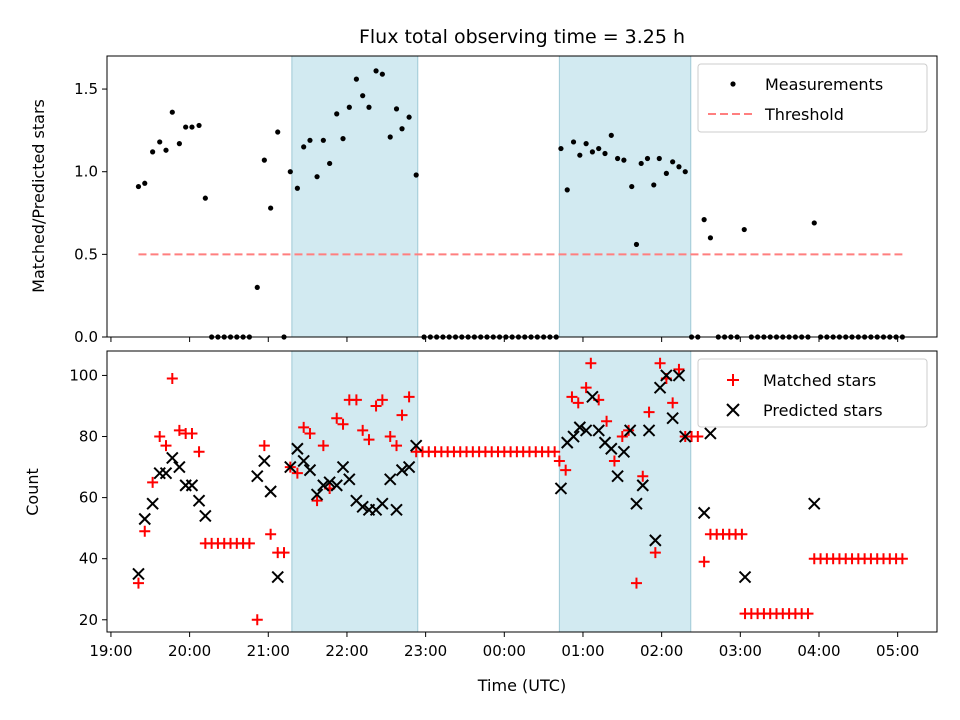 Image resolution: width=960 pixels, height=720 pixels. What do you see at coordinates (346, 651) in the screenshot?
I see `x-tick-label: 22:00` at bounding box center [346, 651].